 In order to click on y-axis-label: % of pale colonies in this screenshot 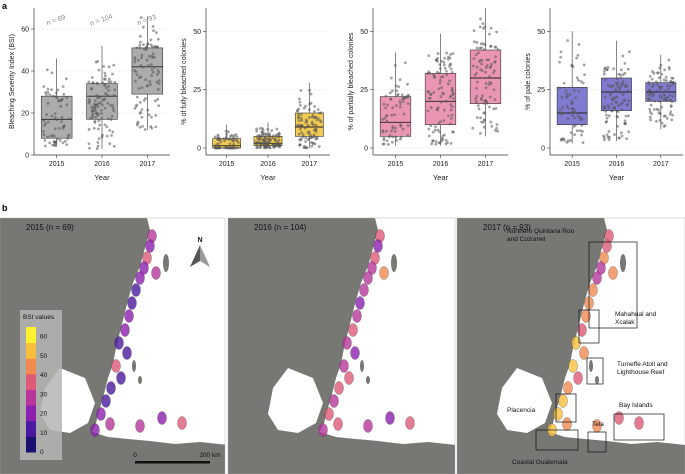, I will do `click(528, 81)`.